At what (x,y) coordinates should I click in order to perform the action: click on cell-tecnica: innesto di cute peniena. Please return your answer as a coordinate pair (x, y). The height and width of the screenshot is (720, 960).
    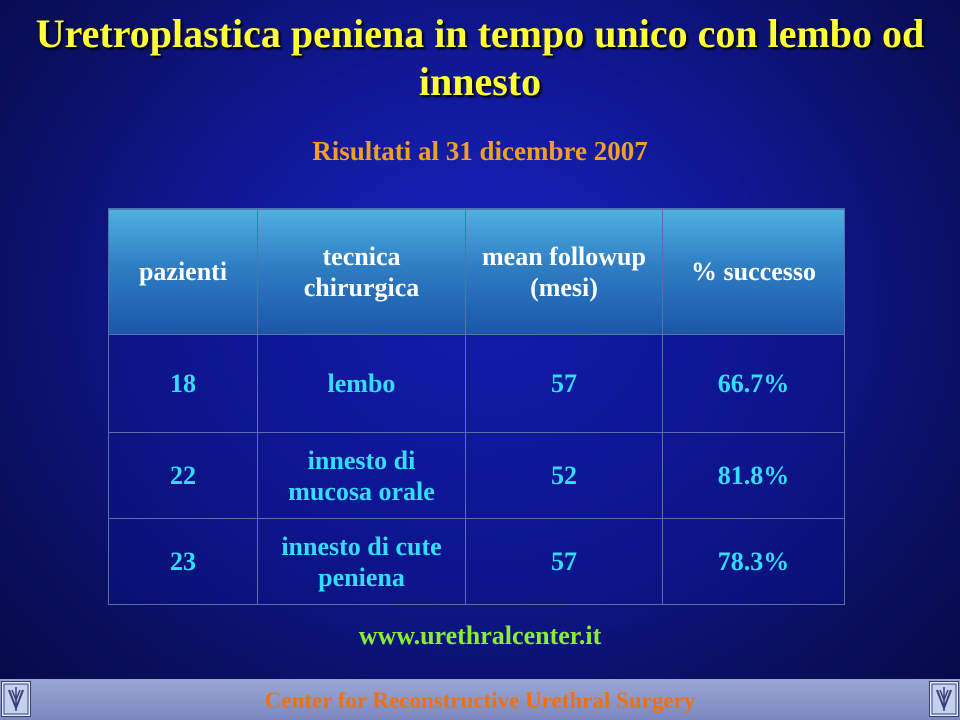
    Looking at the image, I should click on (361, 561).